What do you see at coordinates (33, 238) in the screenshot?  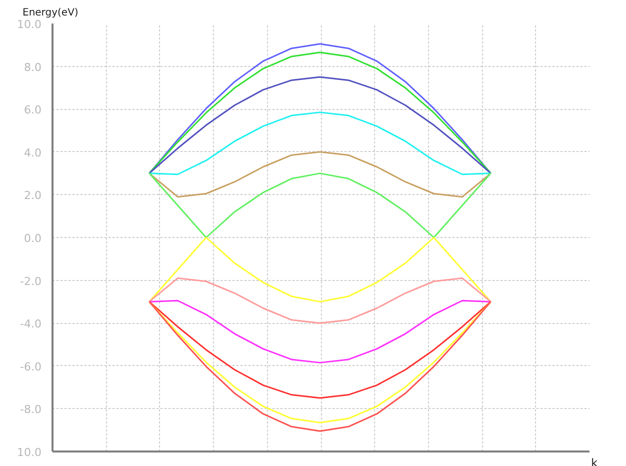 I see `y-tick-label: 0.0` at bounding box center [33, 238].